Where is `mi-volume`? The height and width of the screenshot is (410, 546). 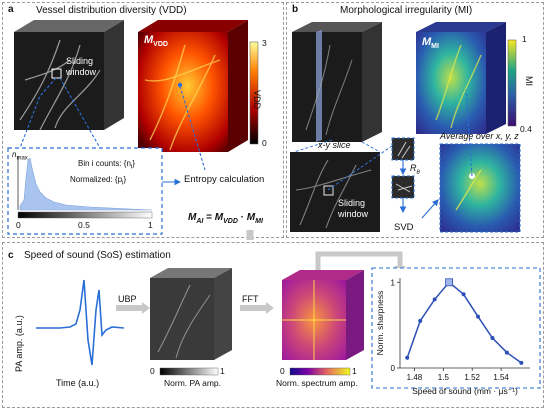
mi-volume is located at coordinates (461, 78).